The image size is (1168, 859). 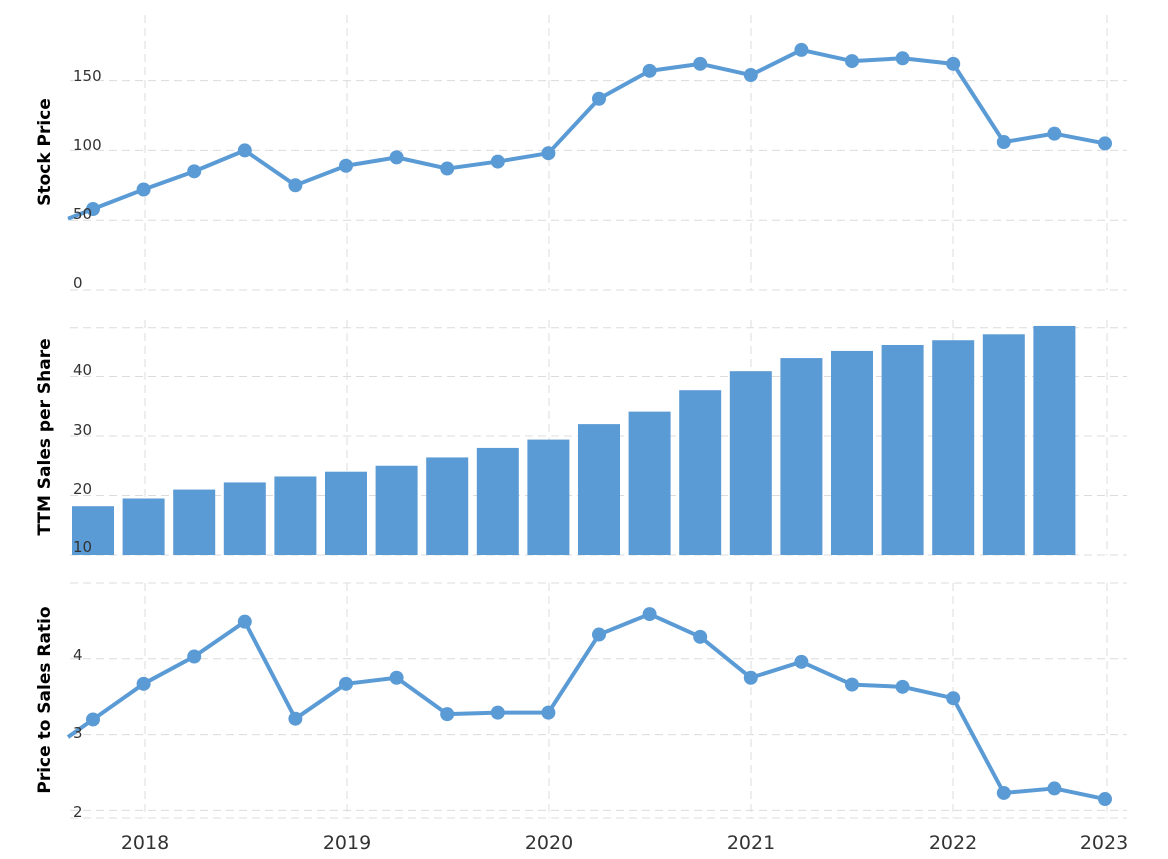 I want to click on panel3-y-tick: 3, so click(x=78, y=733).